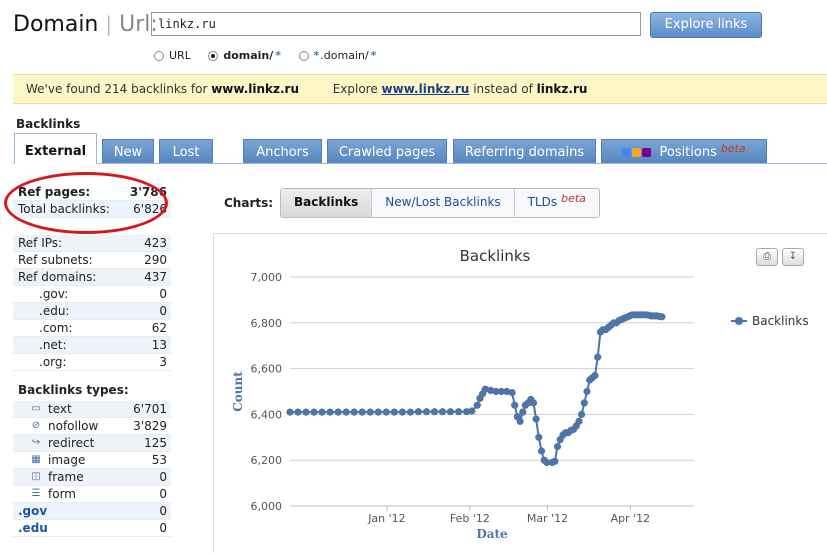 The width and height of the screenshot is (827, 556). I want to click on search-input: linkz.ru, so click(396, 24).